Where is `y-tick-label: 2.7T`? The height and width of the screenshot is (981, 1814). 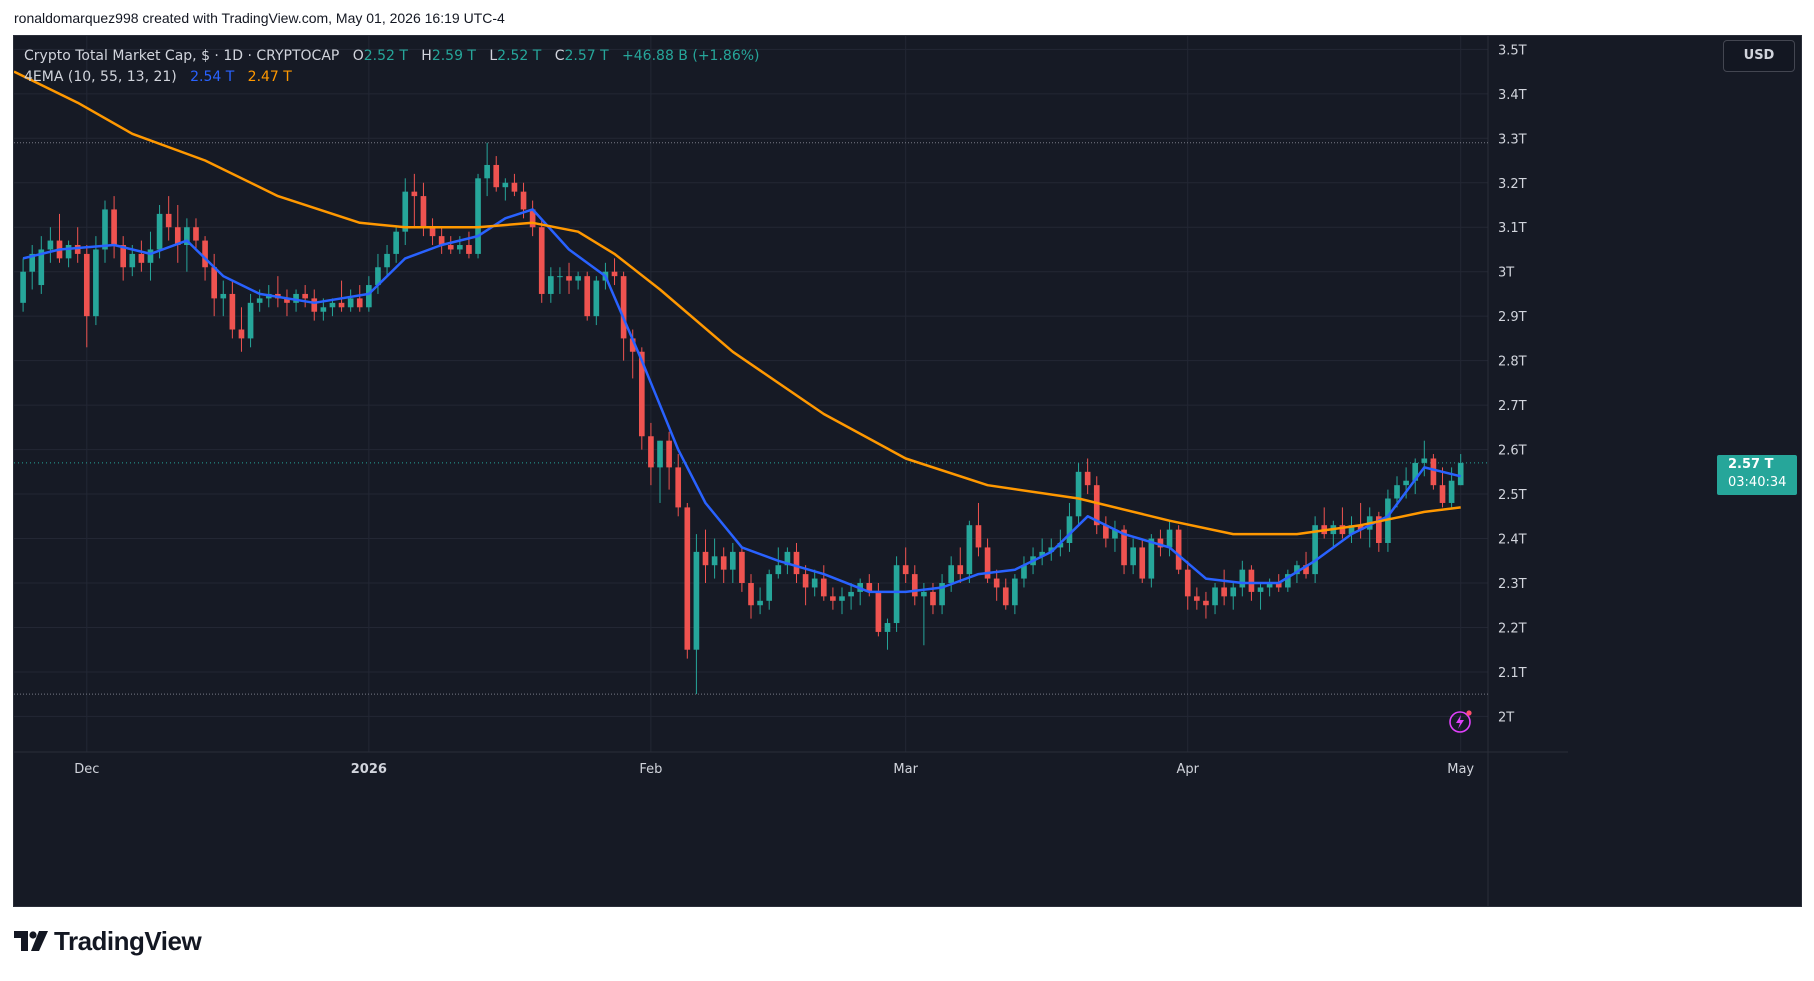 y-tick-label: 2.7T is located at coordinates (1512, 406).